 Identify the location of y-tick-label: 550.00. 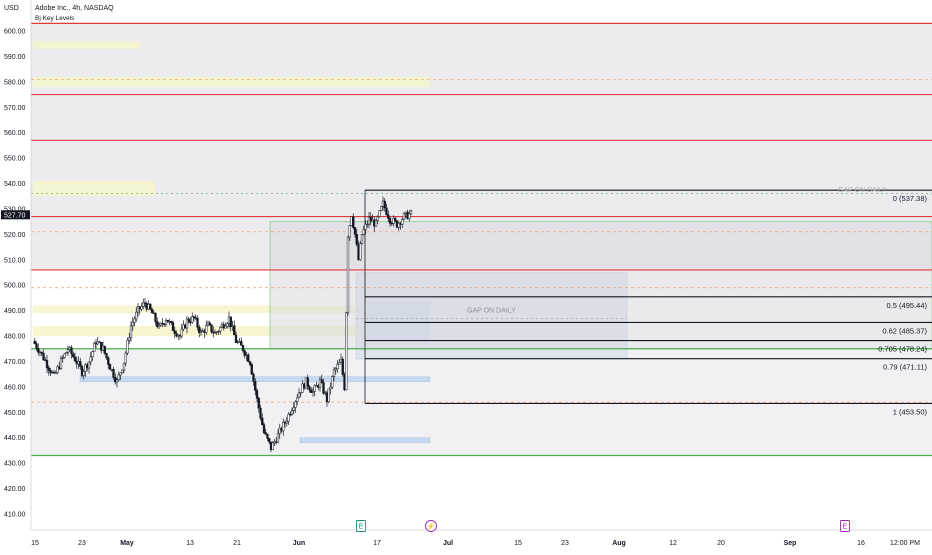
(15, 159).